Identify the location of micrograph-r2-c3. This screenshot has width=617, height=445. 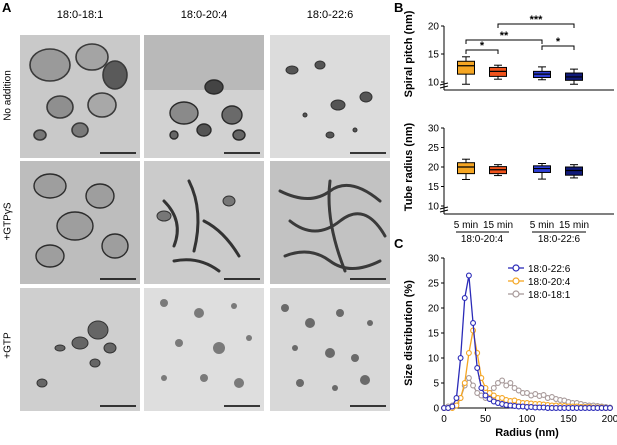
(330, 222).